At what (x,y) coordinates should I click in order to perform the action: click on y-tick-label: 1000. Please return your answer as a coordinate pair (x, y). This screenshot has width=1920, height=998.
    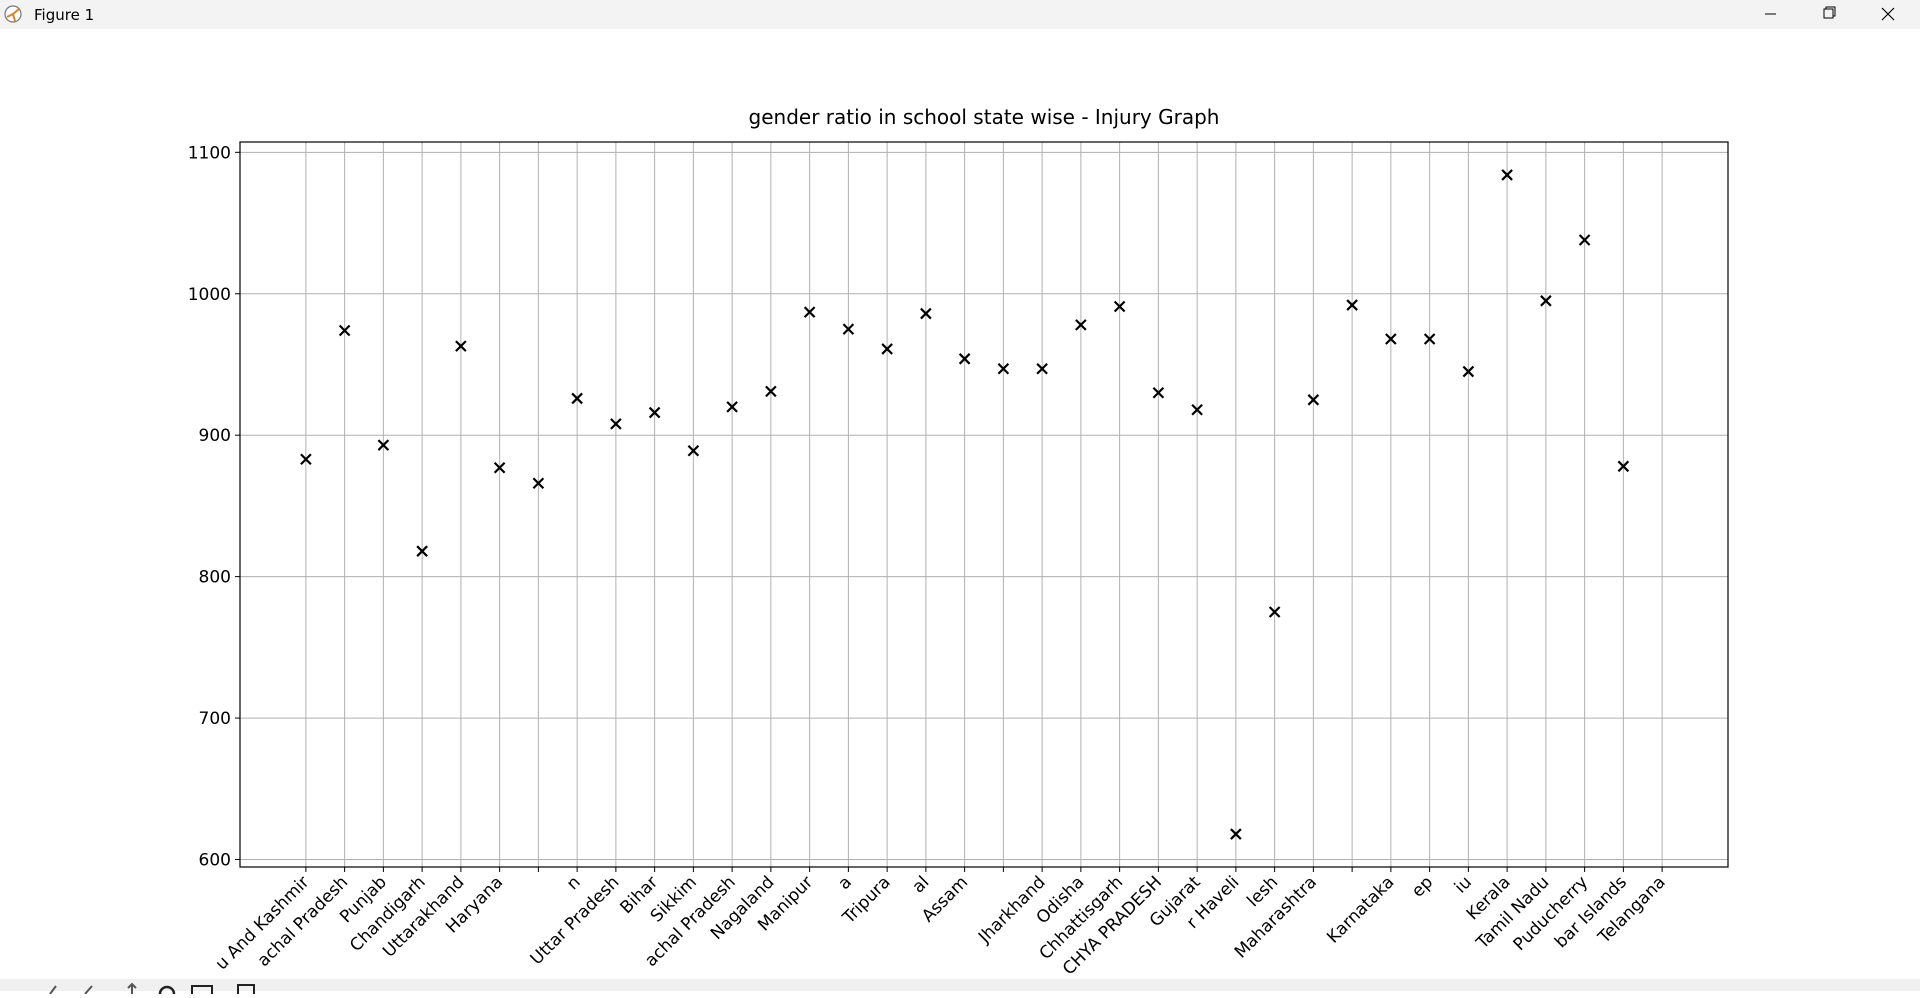
    Looking at the image, I should click on (209, 295).